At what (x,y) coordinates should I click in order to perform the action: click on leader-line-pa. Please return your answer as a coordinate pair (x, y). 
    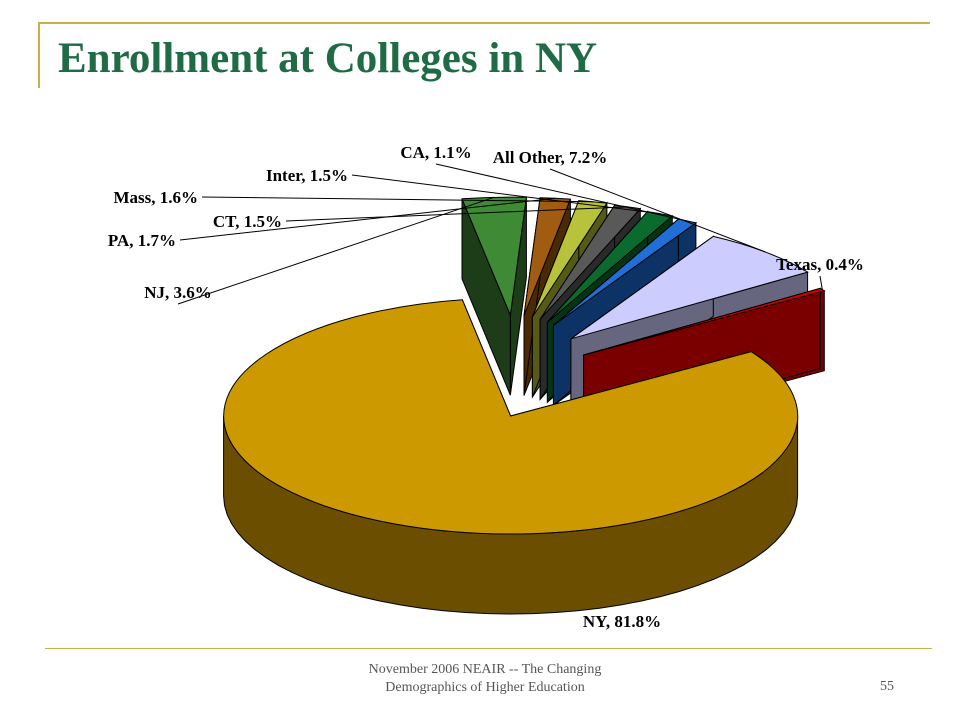
    Looking at the image, I should click on (367, 219).